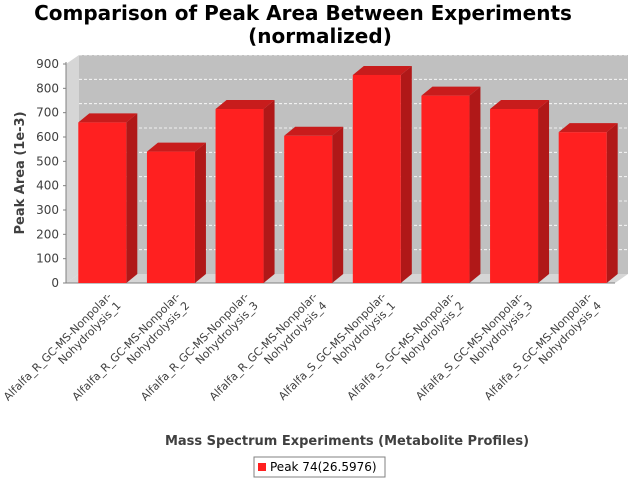 This screenshot has width=640, height=480. What do you see at coordinates (47, 137) in the screenshot?
I see `y-tick-label: 600` at bounding box center [47, 137].